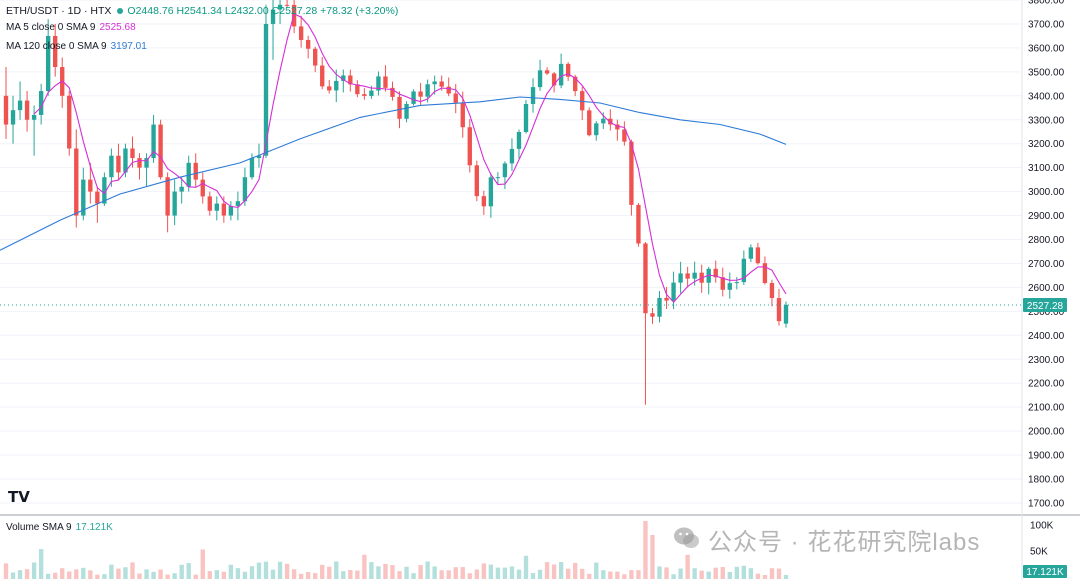 The width and height of the screenshot is (1080, 585). What do you see at coordinates (59, 528) in the screenshot?
I see `volume-legend: Volume SMA 9 17.121K` at bounding box center [59, 528].